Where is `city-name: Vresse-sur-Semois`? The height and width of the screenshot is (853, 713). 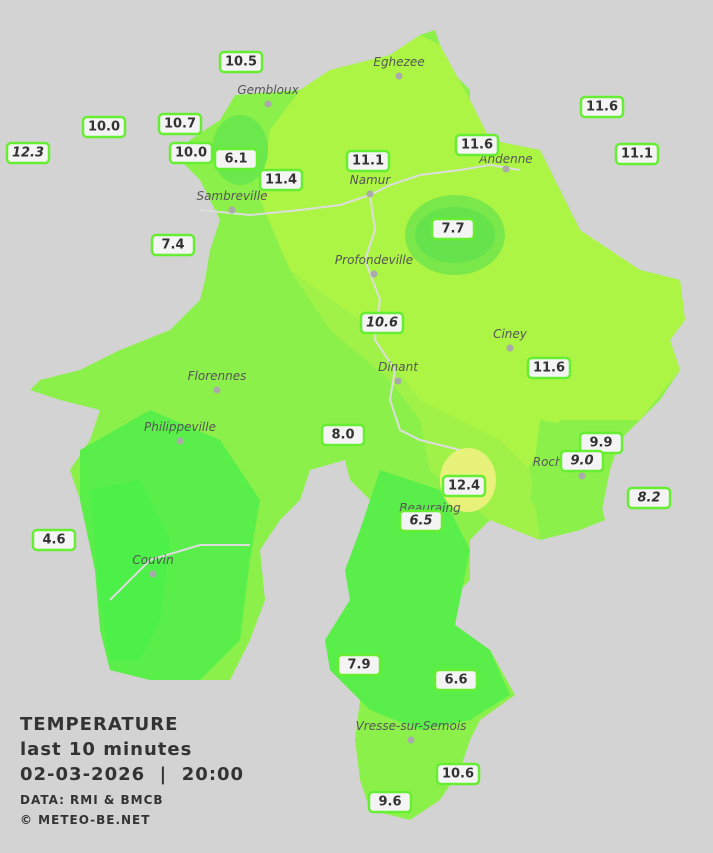
city-name: Vresse-sur-Semois is located at coordinates (411, 726).